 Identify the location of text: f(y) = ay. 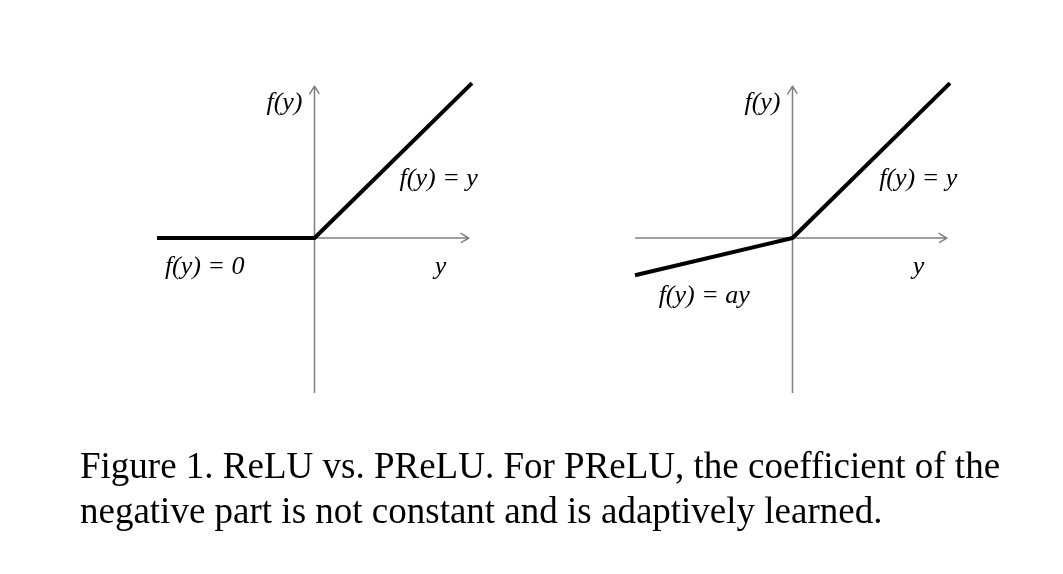
(704, 295).